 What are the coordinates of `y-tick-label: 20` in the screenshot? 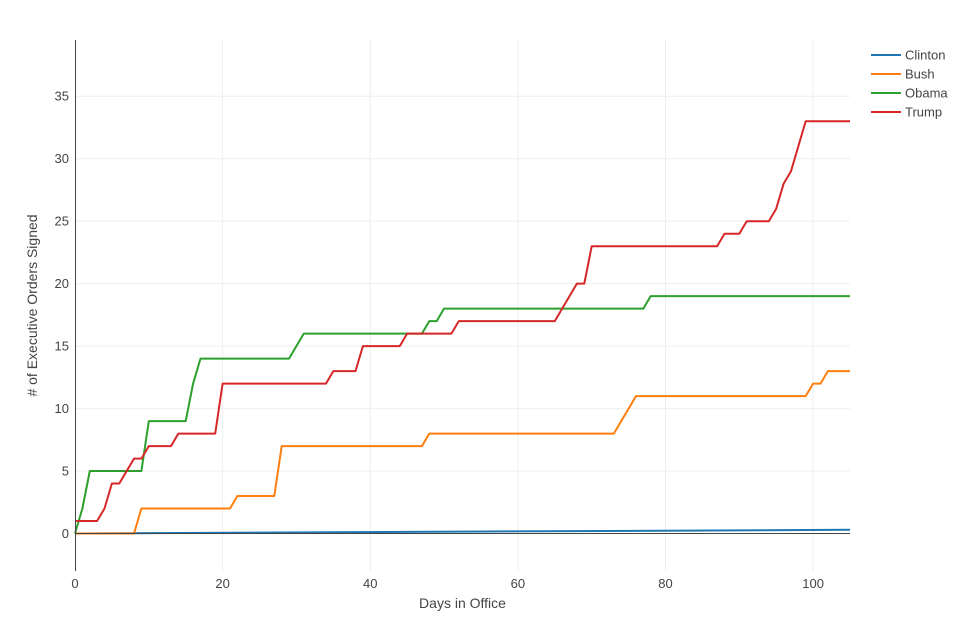 It's located at (62, 283).